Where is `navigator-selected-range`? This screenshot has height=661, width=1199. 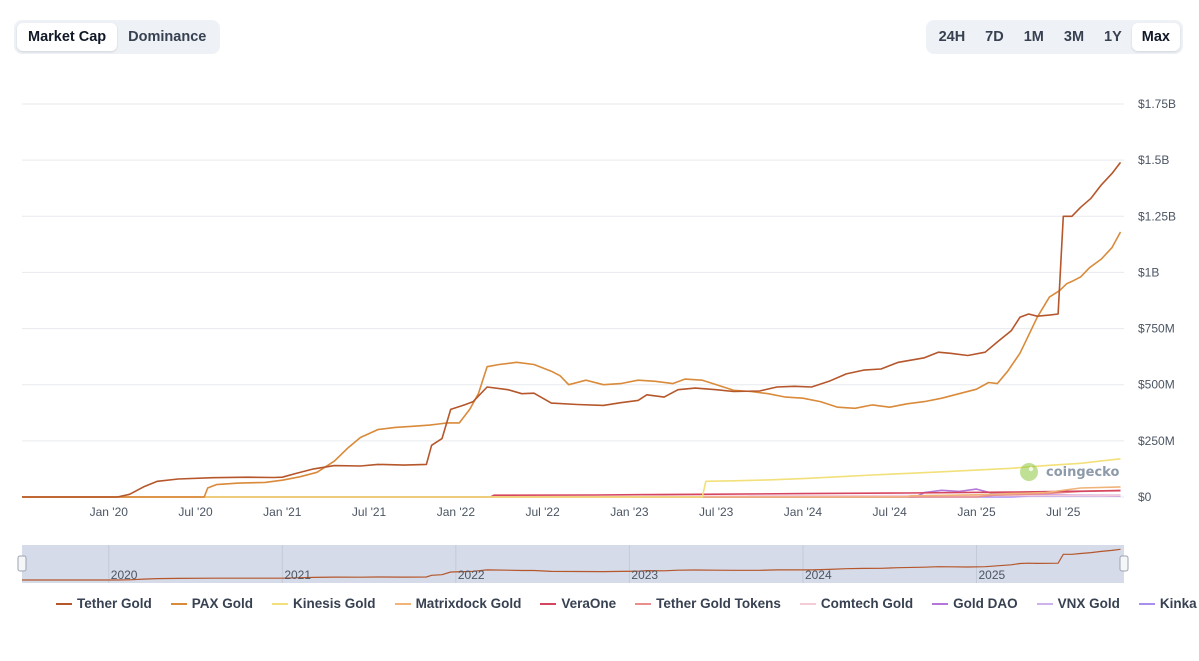 navigator-selected-range is located at coordinates (573, 564).